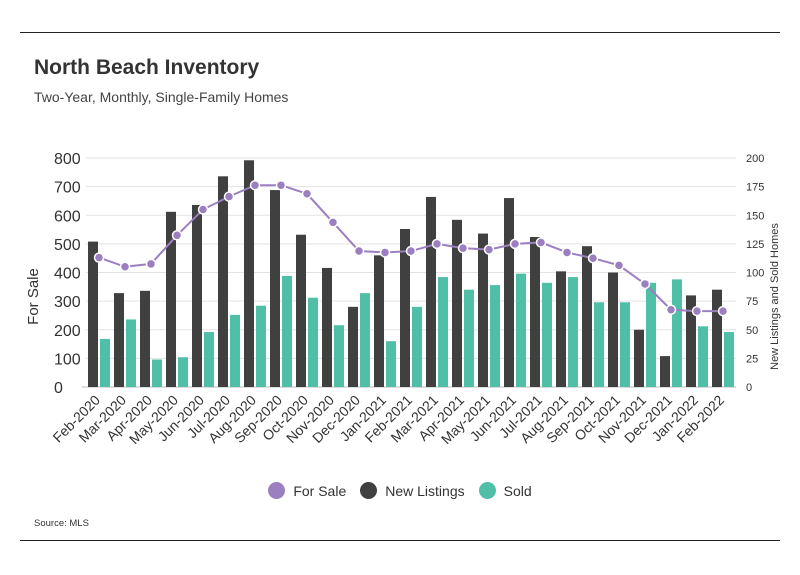  I want to click on bottom-rule, so click(400, 540).